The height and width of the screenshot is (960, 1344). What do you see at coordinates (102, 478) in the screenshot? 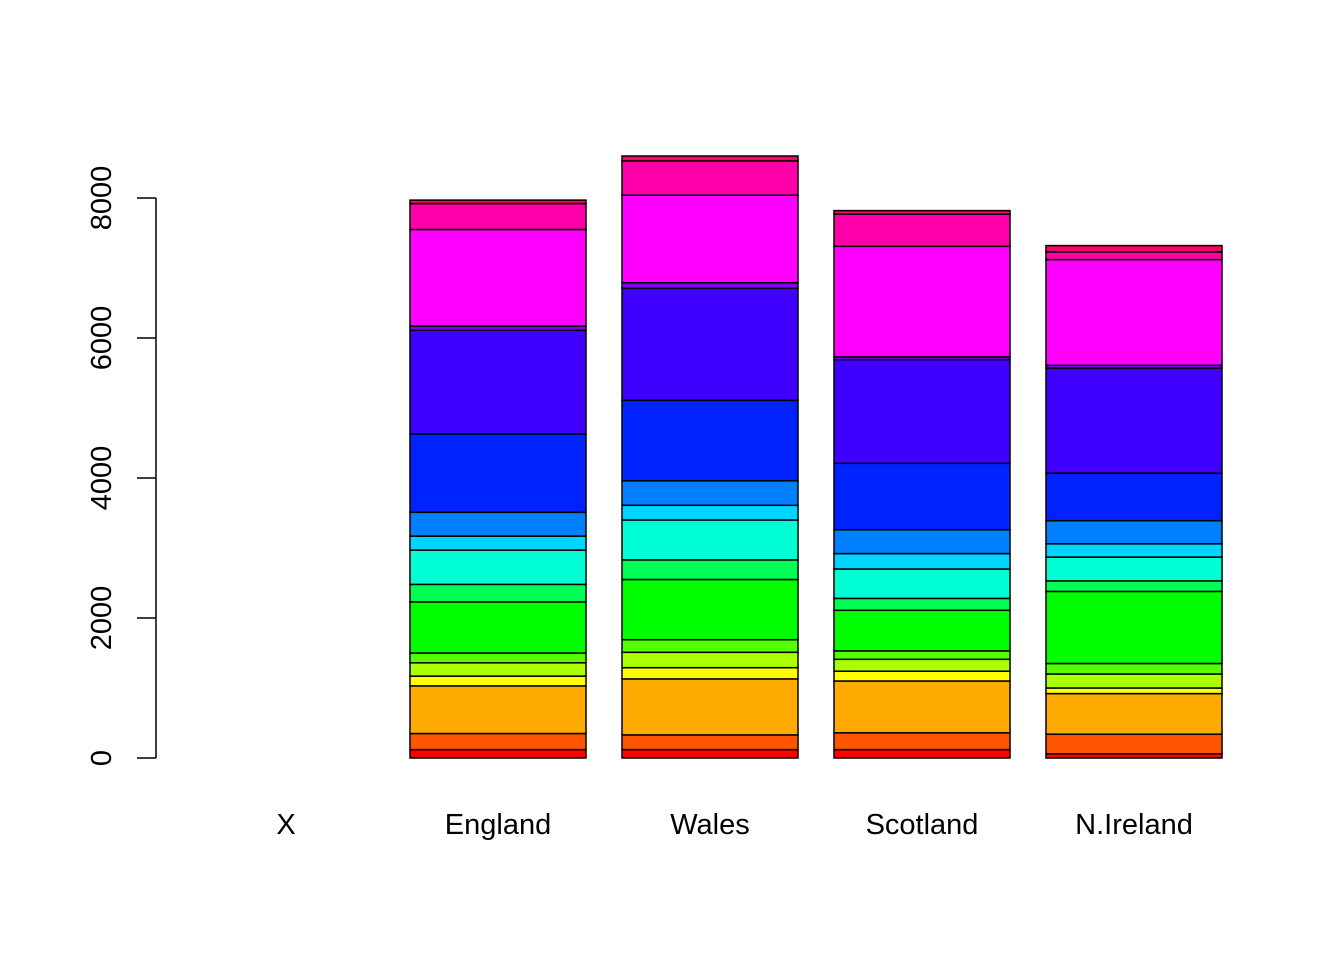
I see `y-tick-label: 4000` at bounding box center [102, 478].